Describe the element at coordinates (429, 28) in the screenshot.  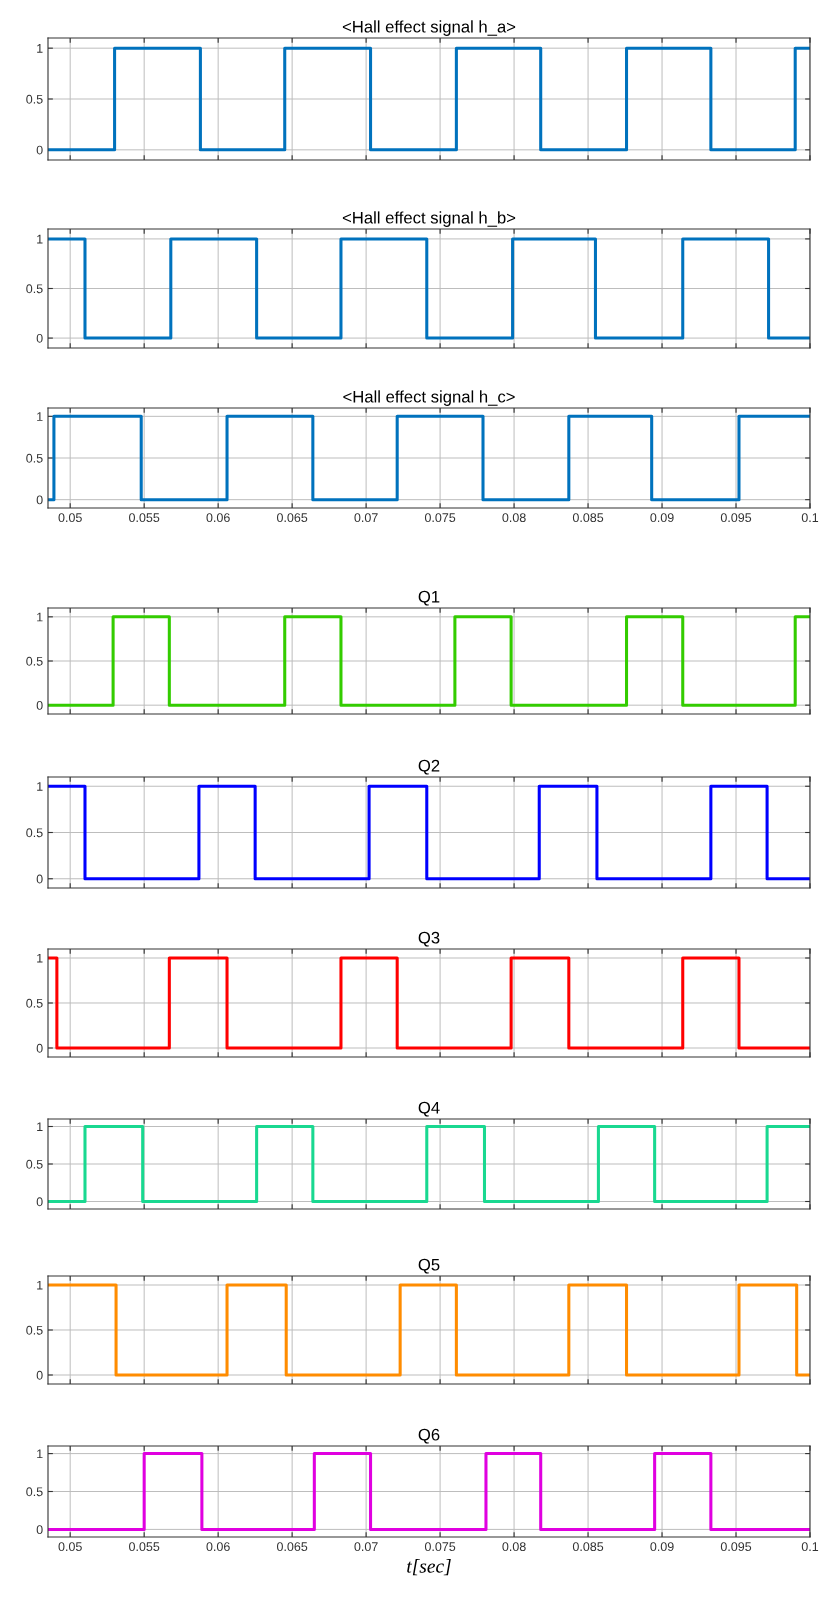
I see `chart-title: <Hall effect signal h_a>` at that location.